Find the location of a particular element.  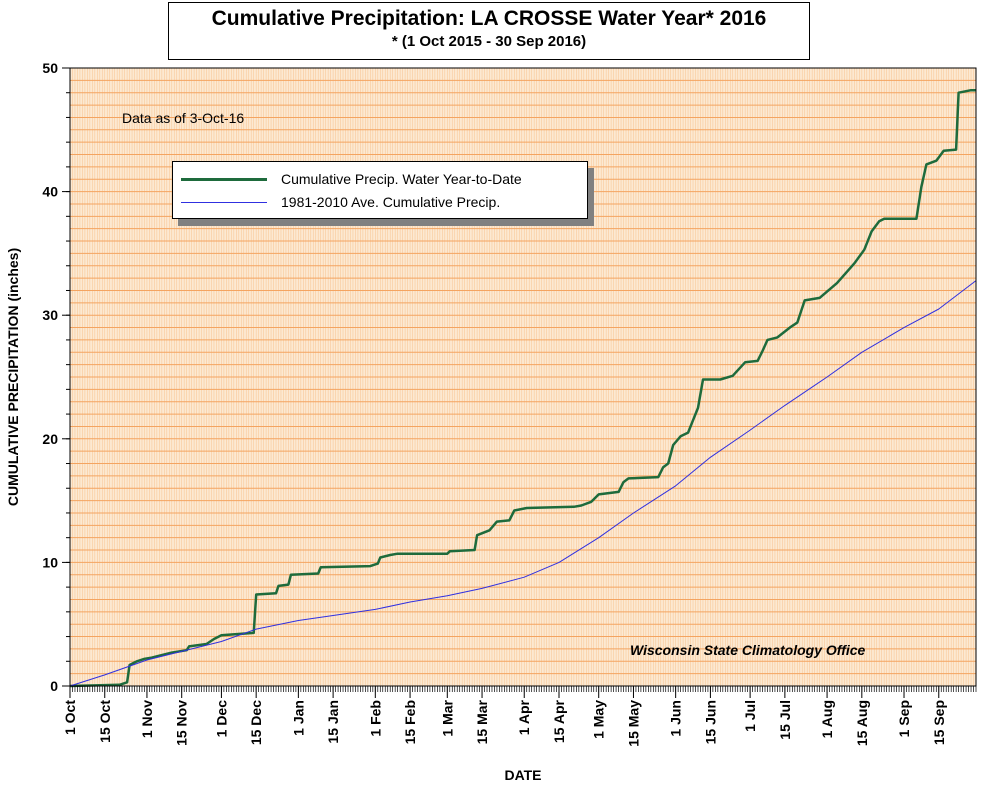

legend-label-observed: Cumulative Precip. Water Year-to-Date is located at coordinates (401, 179).